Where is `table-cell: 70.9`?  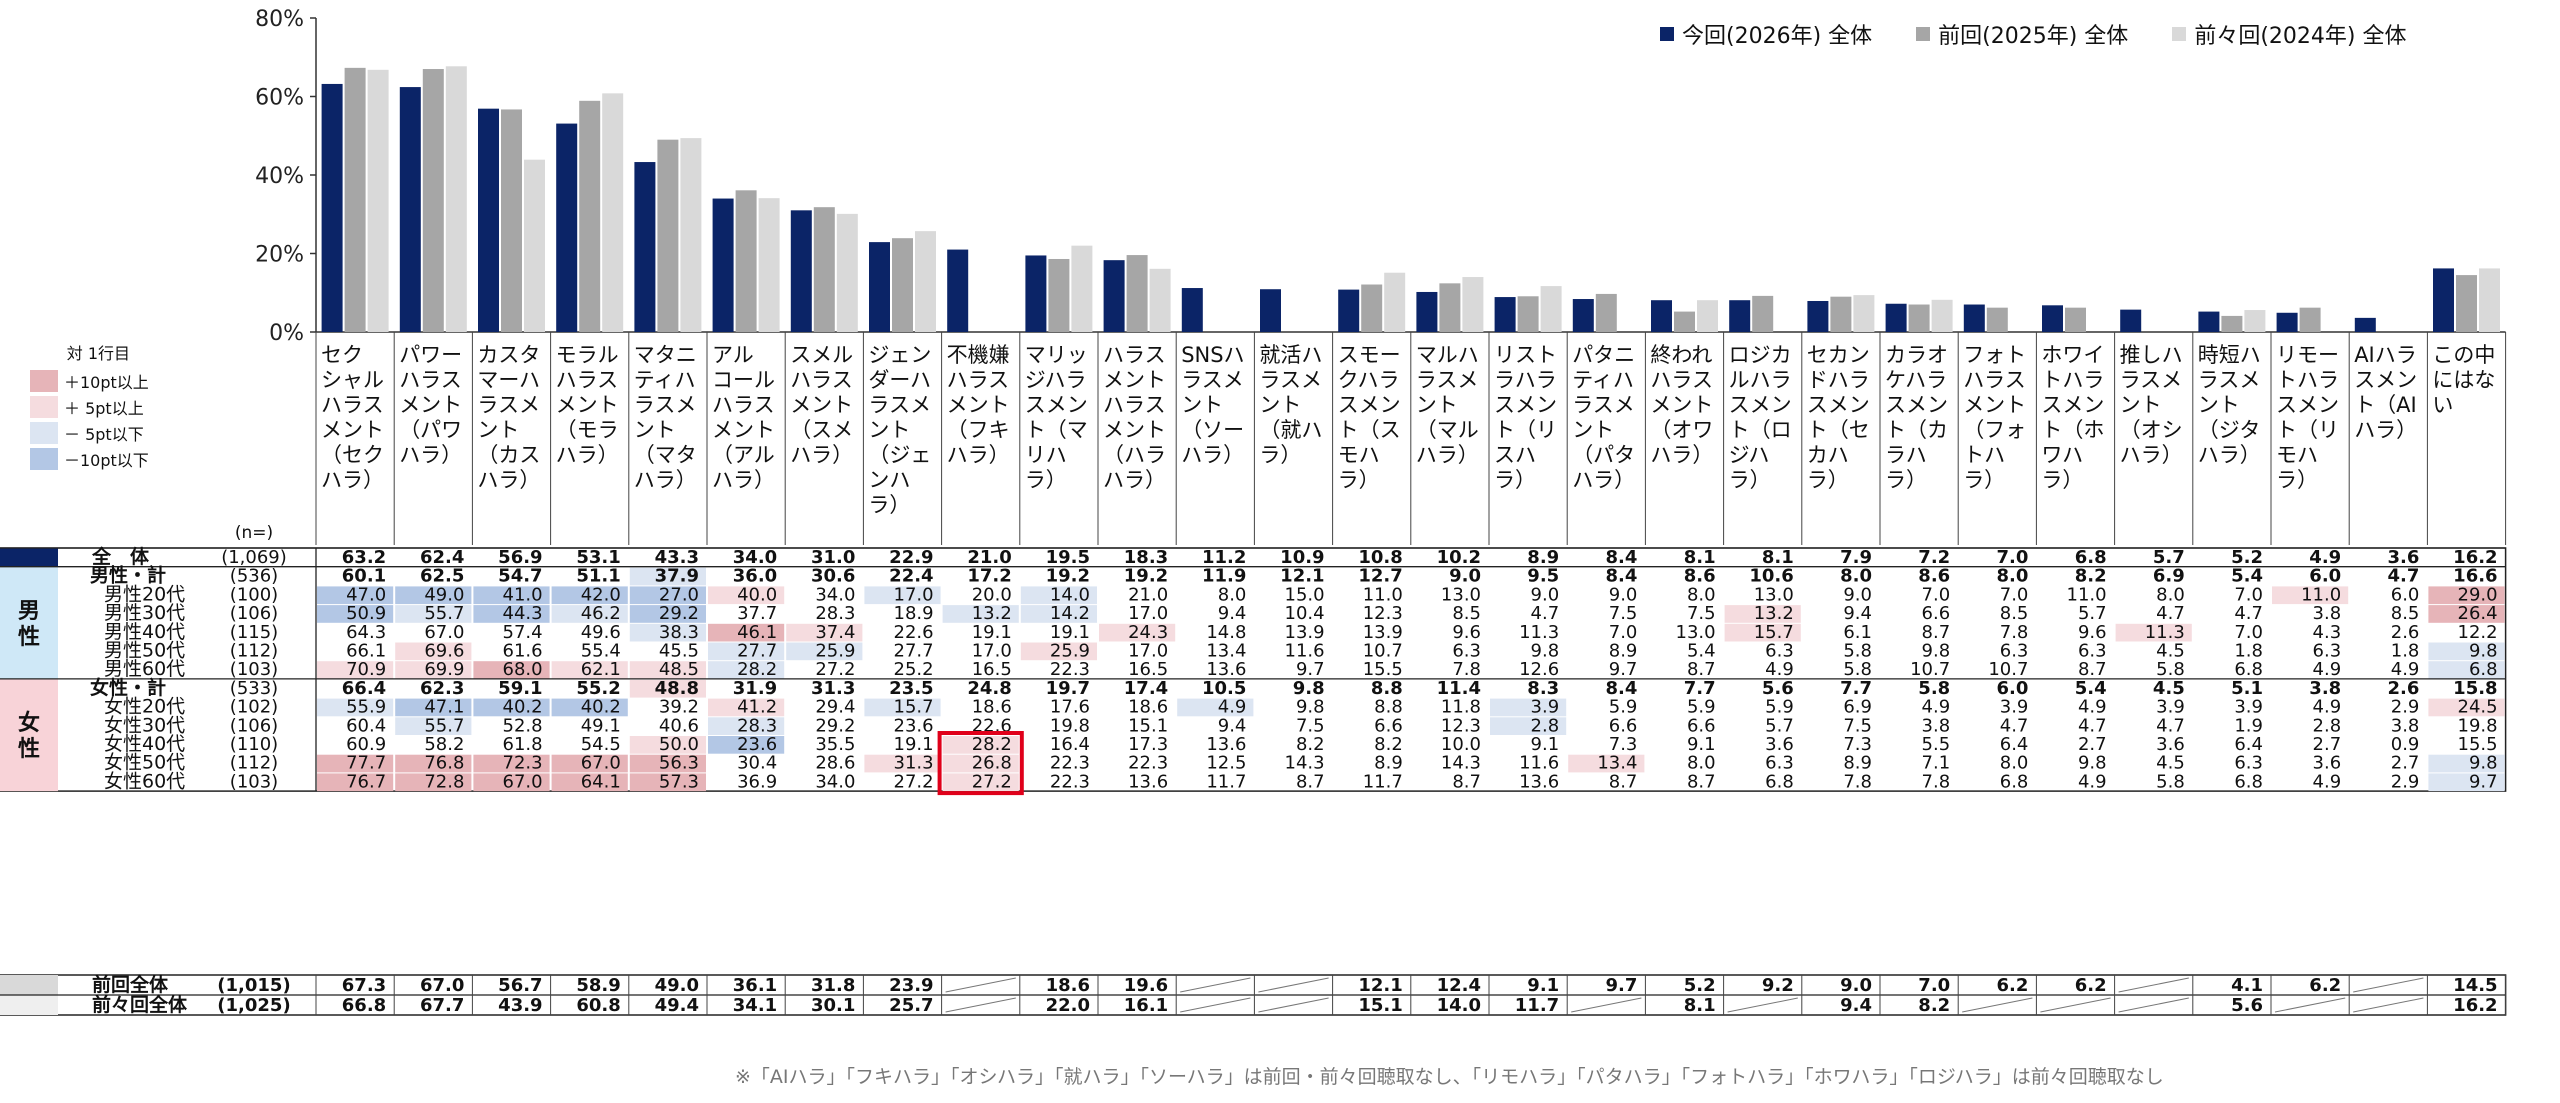 table-cell: 70.9 is located at coordinates (366, 669).